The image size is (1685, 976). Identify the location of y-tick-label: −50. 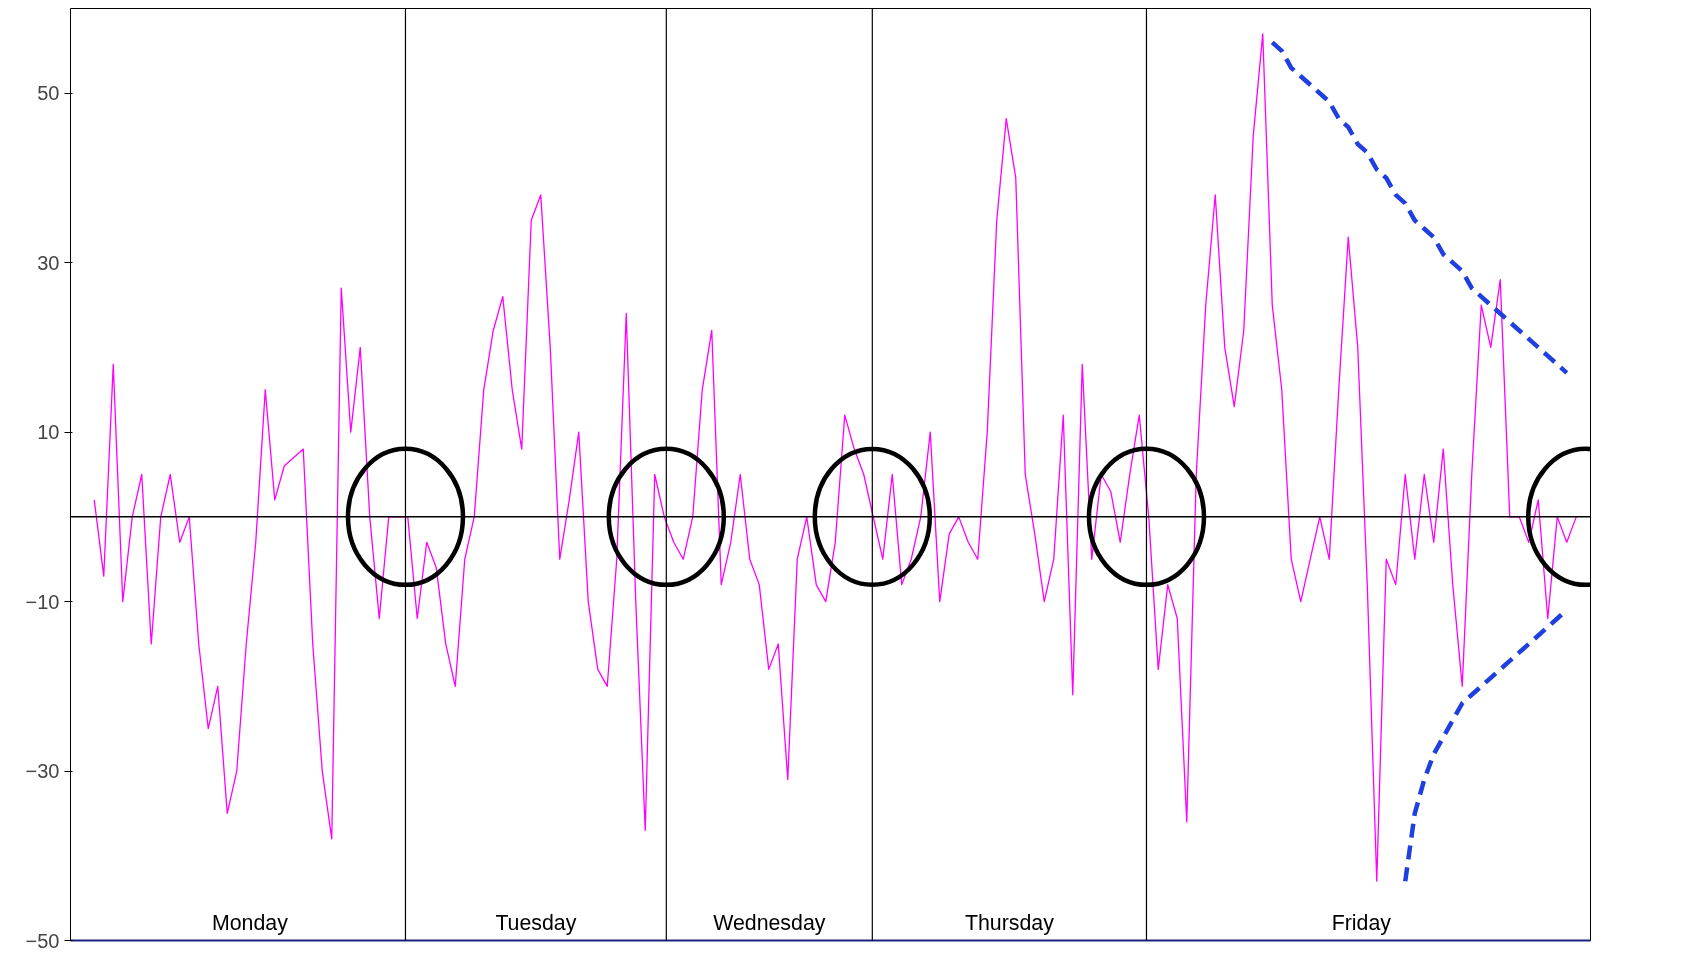
(42, 940).